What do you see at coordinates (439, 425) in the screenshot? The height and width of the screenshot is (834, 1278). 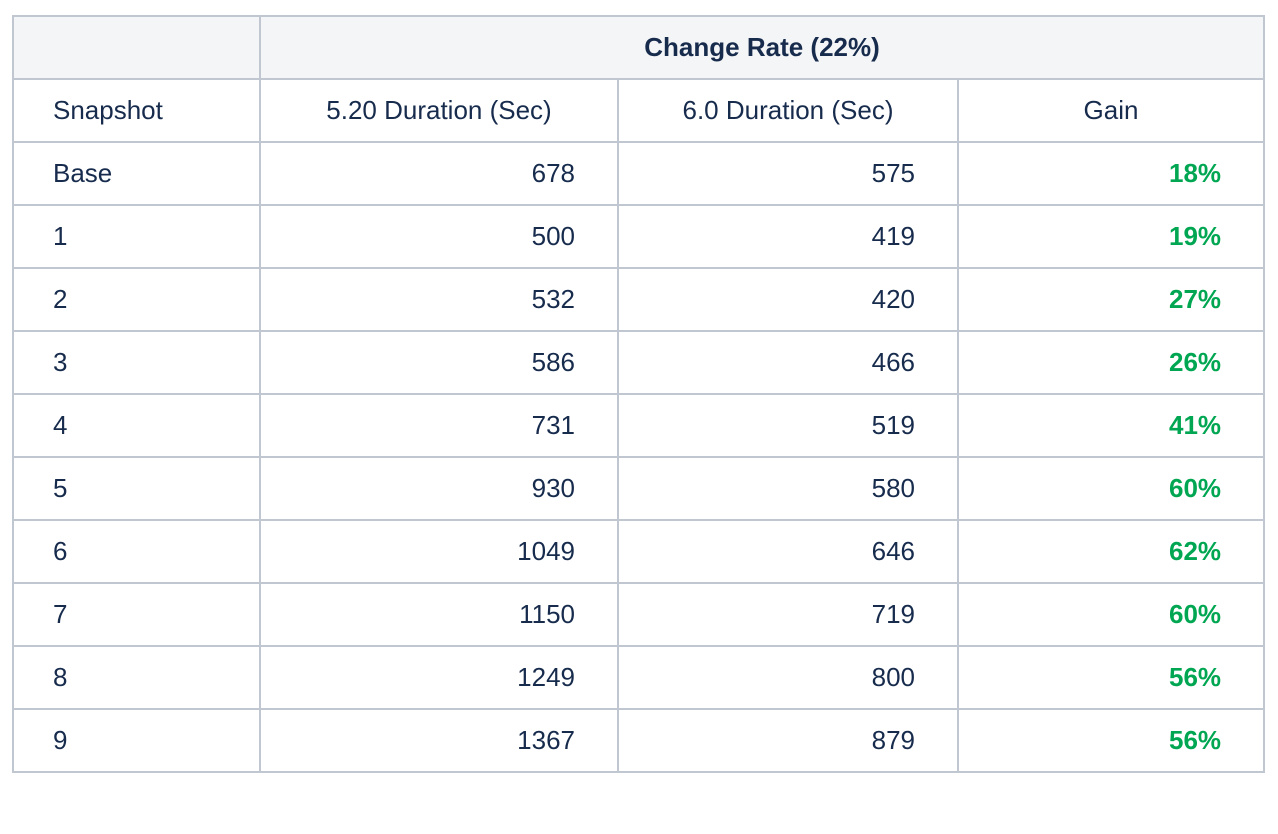 I see `duration-520-cell: 731` at bounding box center [439, 425].